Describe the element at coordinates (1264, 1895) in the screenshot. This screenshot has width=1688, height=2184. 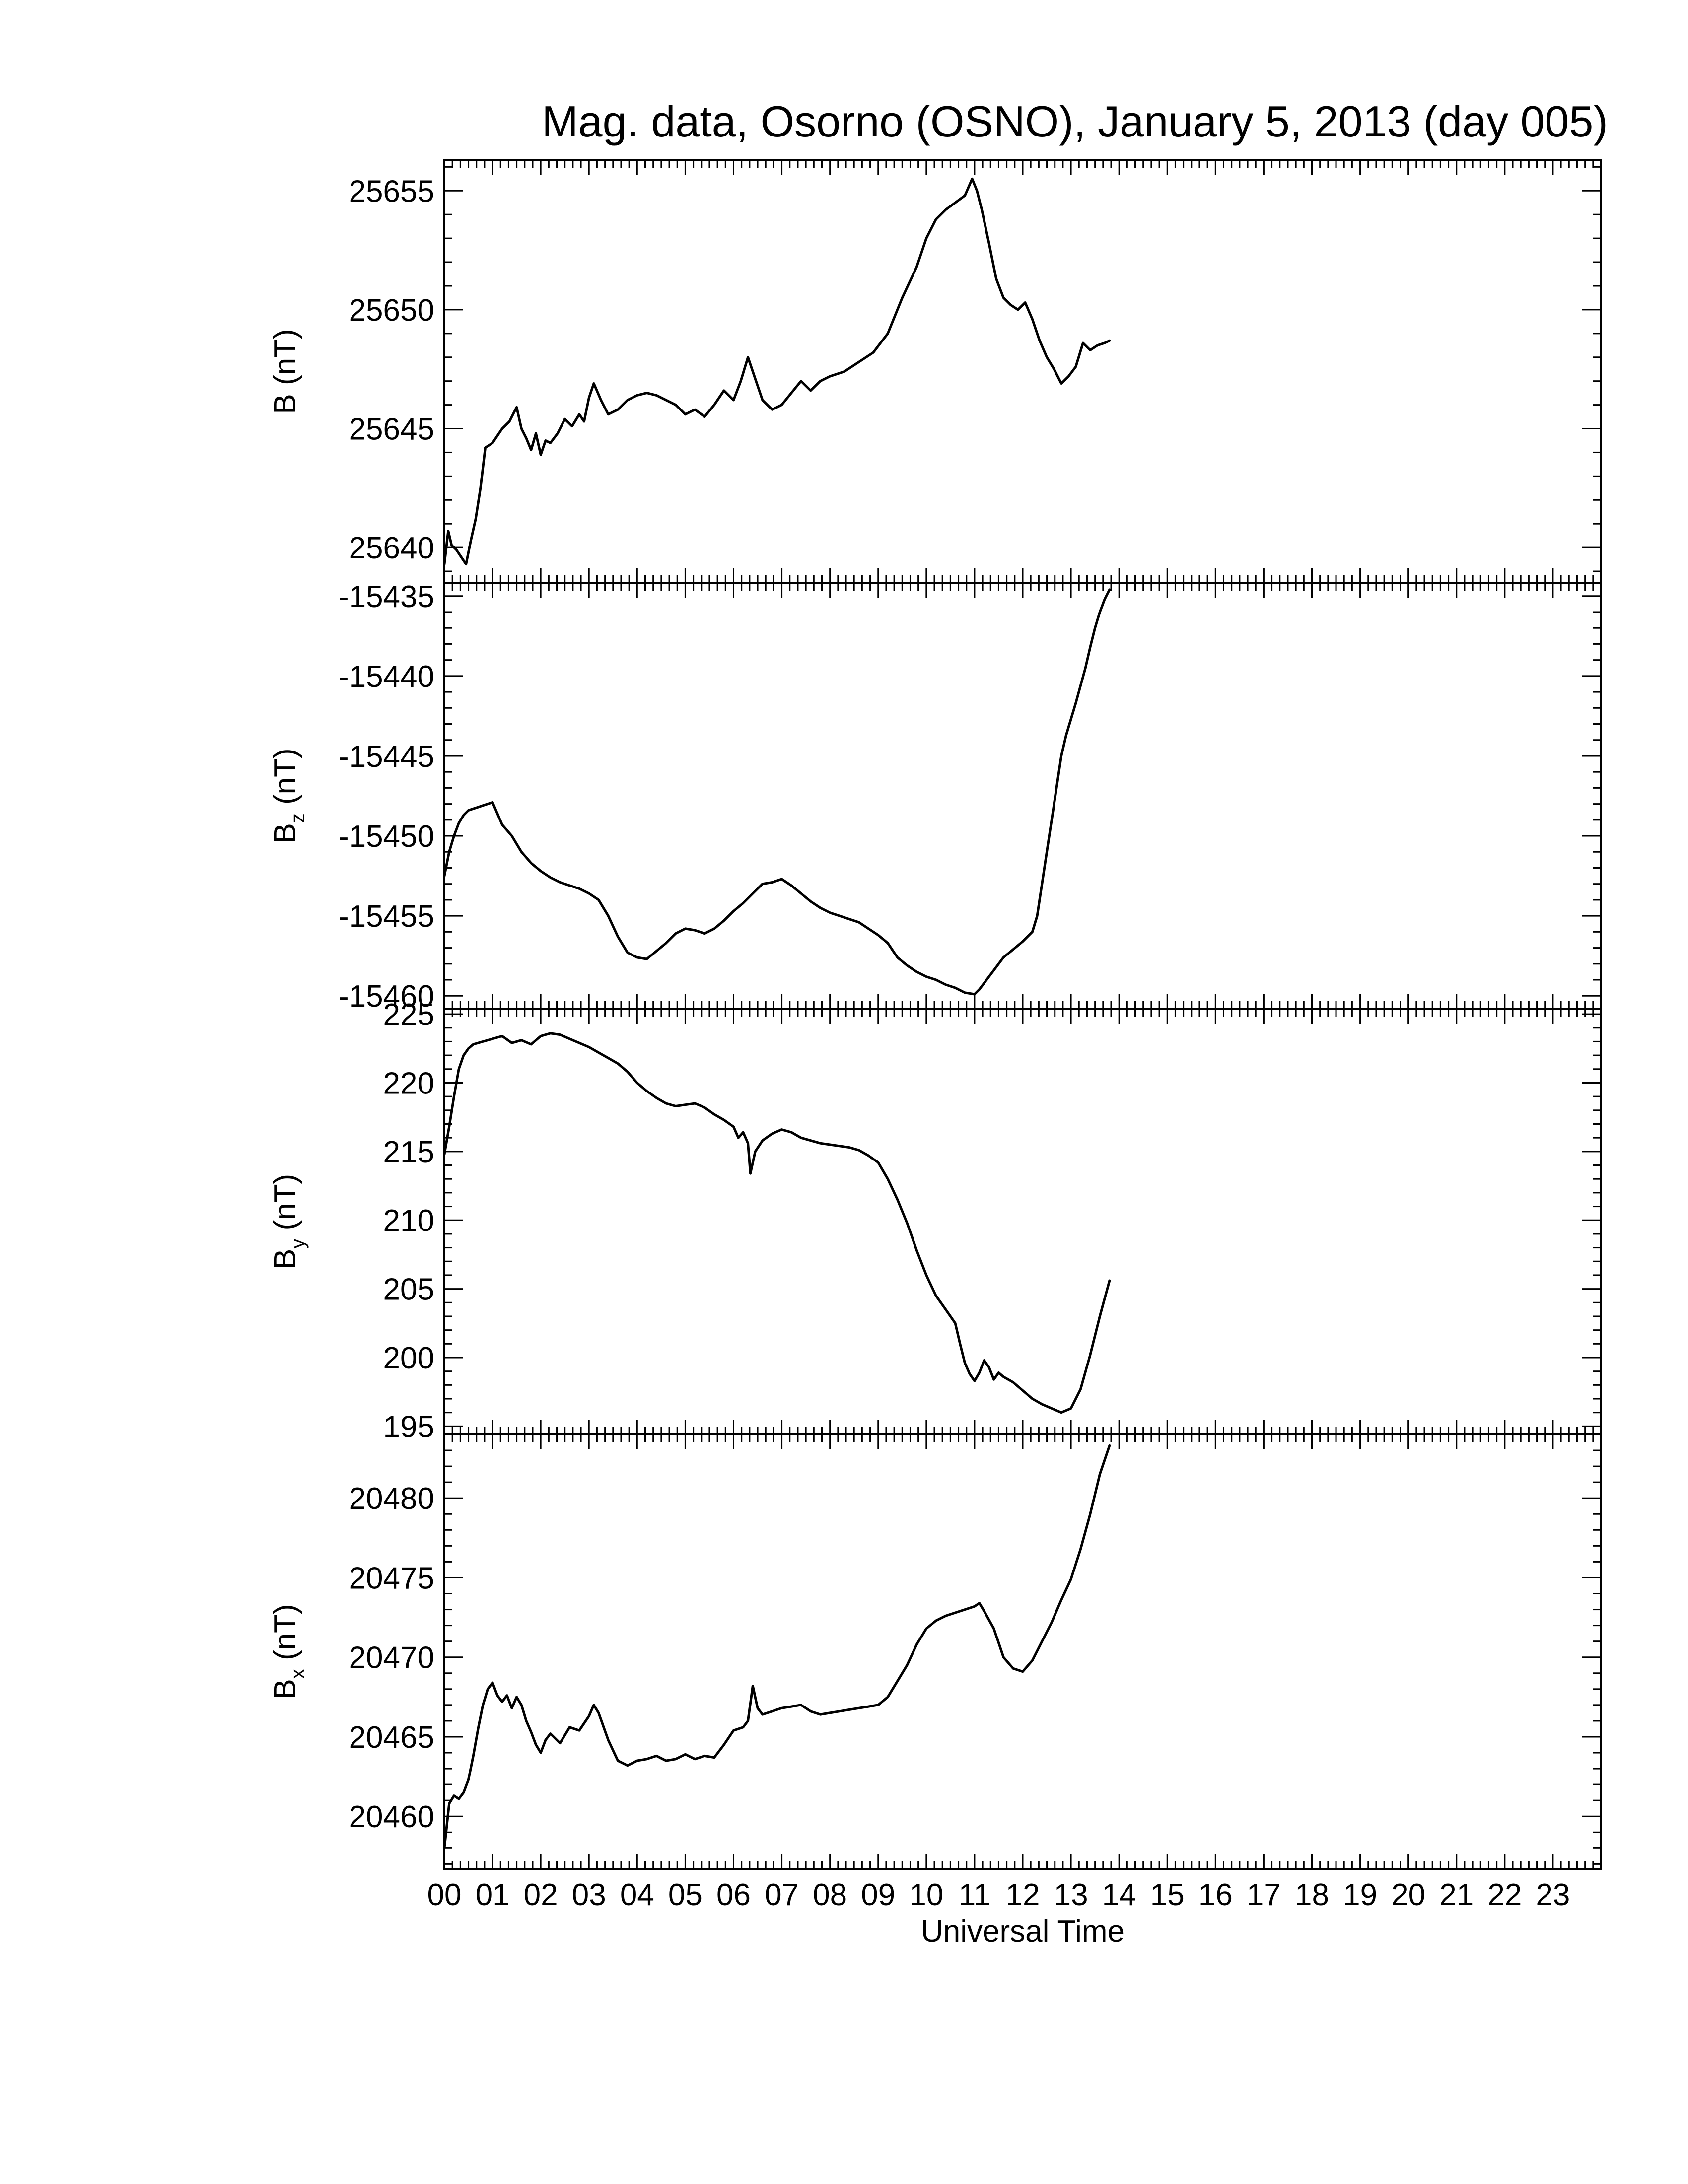
I see `x-tick-label: 17` at that location.